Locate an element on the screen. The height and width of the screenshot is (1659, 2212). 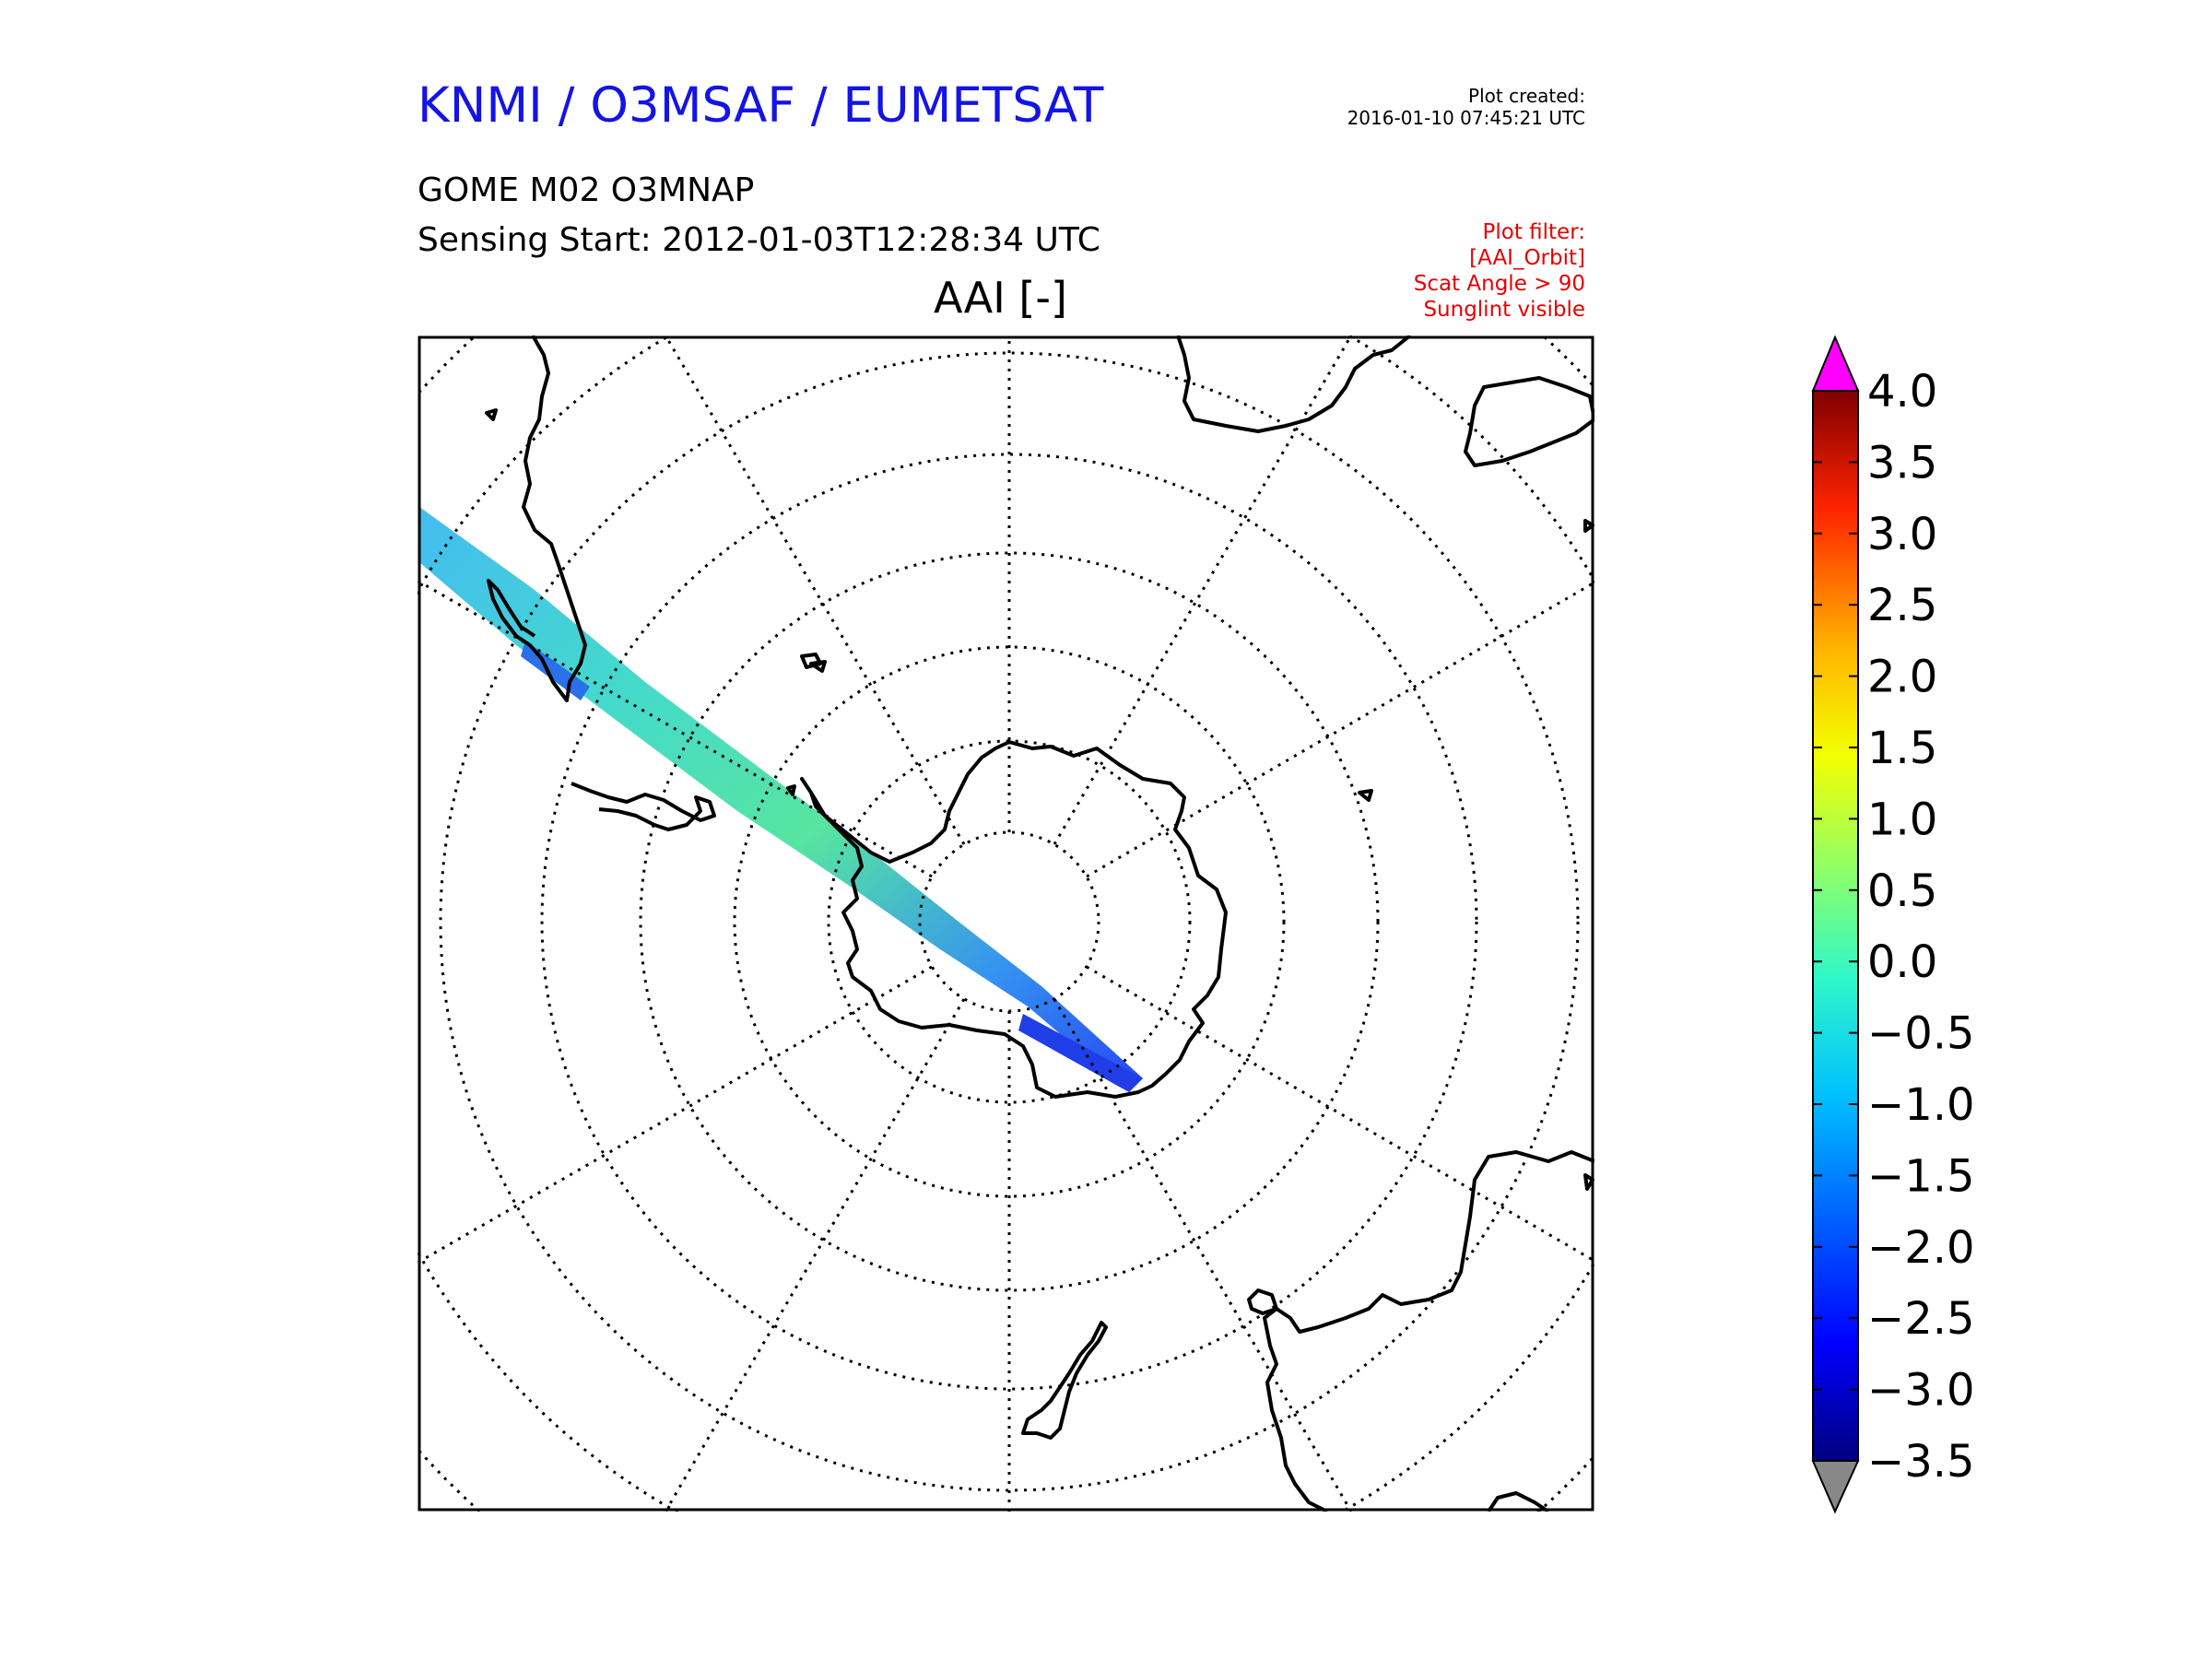
colorbar-tick-label: 3.0 is located at coordinates (1902, 534).